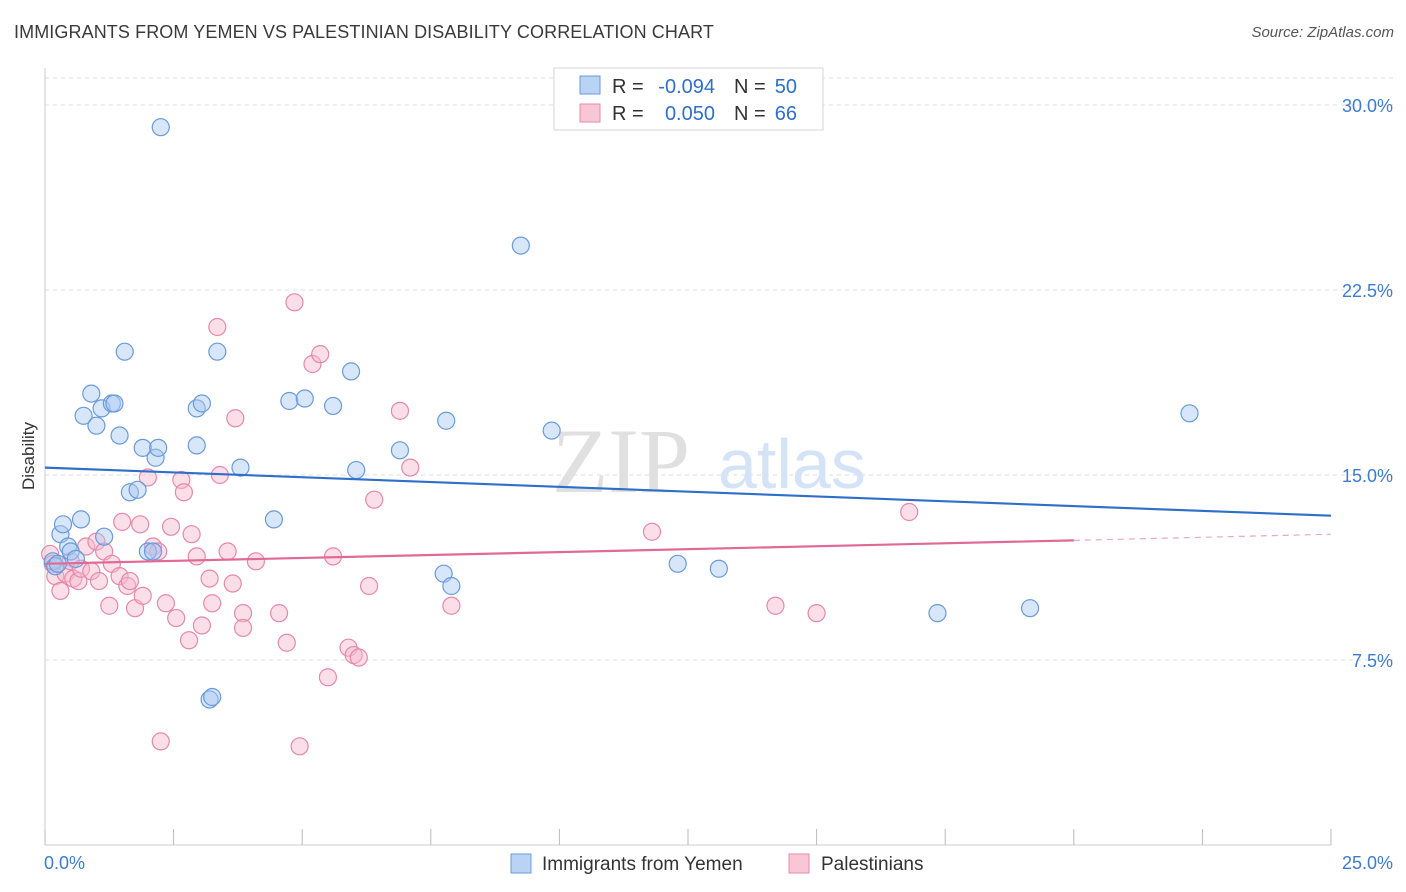  Describe the element at coordinates (872, 864) in the screenshot. I see `legend-series-label-palestinians: Palestinians` at that location.